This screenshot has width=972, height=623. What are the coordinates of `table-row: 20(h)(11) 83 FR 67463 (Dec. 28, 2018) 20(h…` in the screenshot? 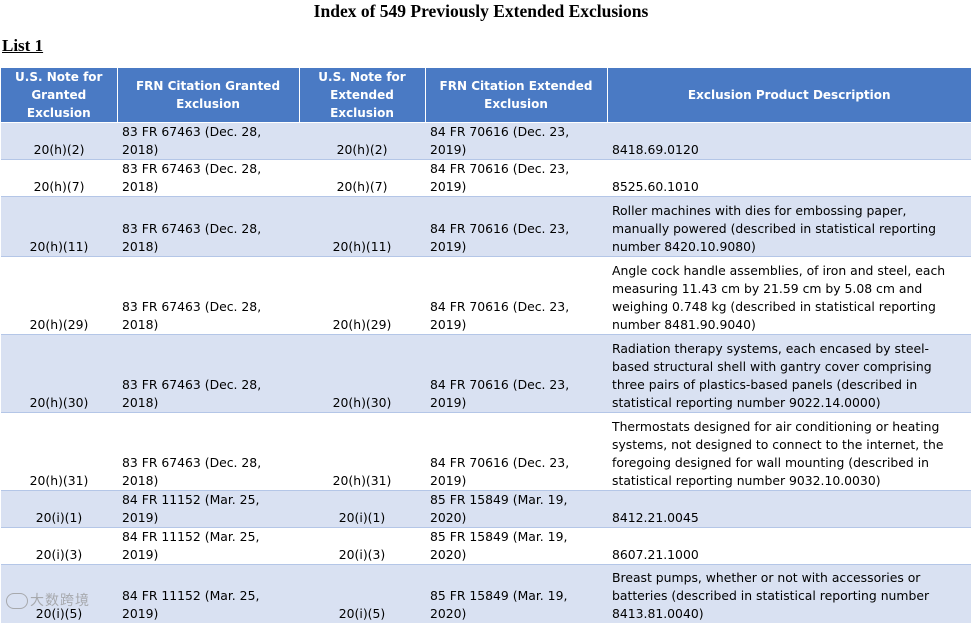 It's located at (486, 226).